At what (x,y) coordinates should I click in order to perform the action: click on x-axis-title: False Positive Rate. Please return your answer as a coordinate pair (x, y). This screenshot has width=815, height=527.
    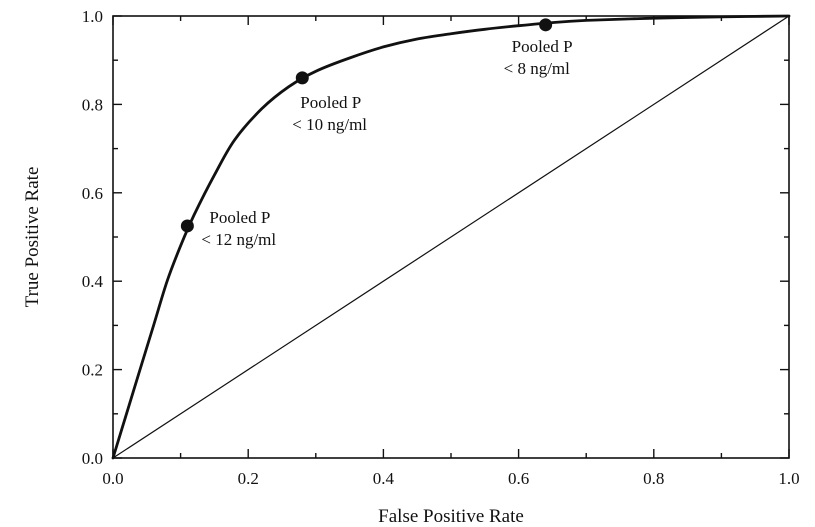
    Looking at the image, I should click on (451, 516).